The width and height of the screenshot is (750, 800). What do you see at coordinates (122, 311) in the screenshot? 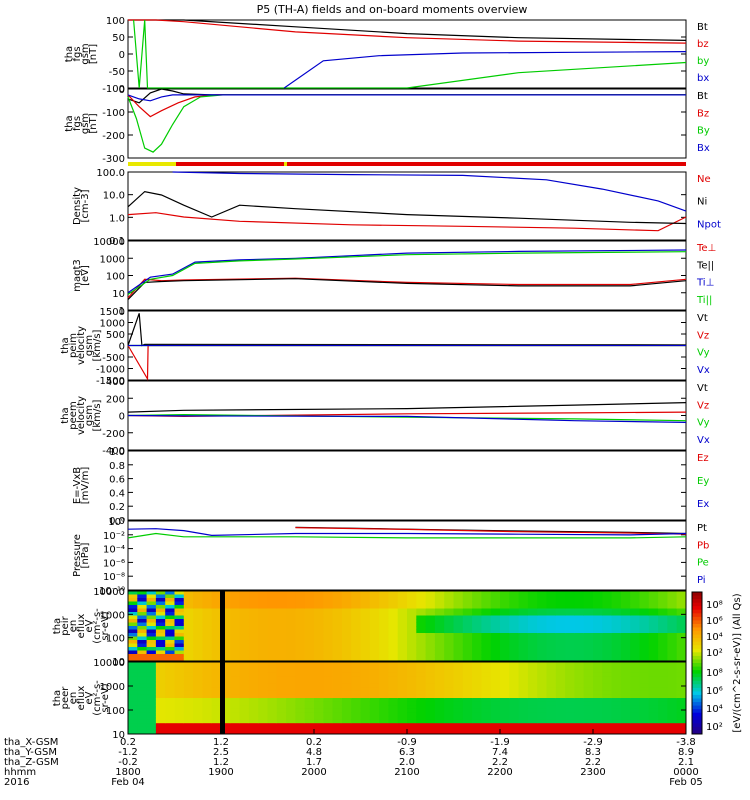
I see `y-tick-label: 1` at bounding box center [122, 311].